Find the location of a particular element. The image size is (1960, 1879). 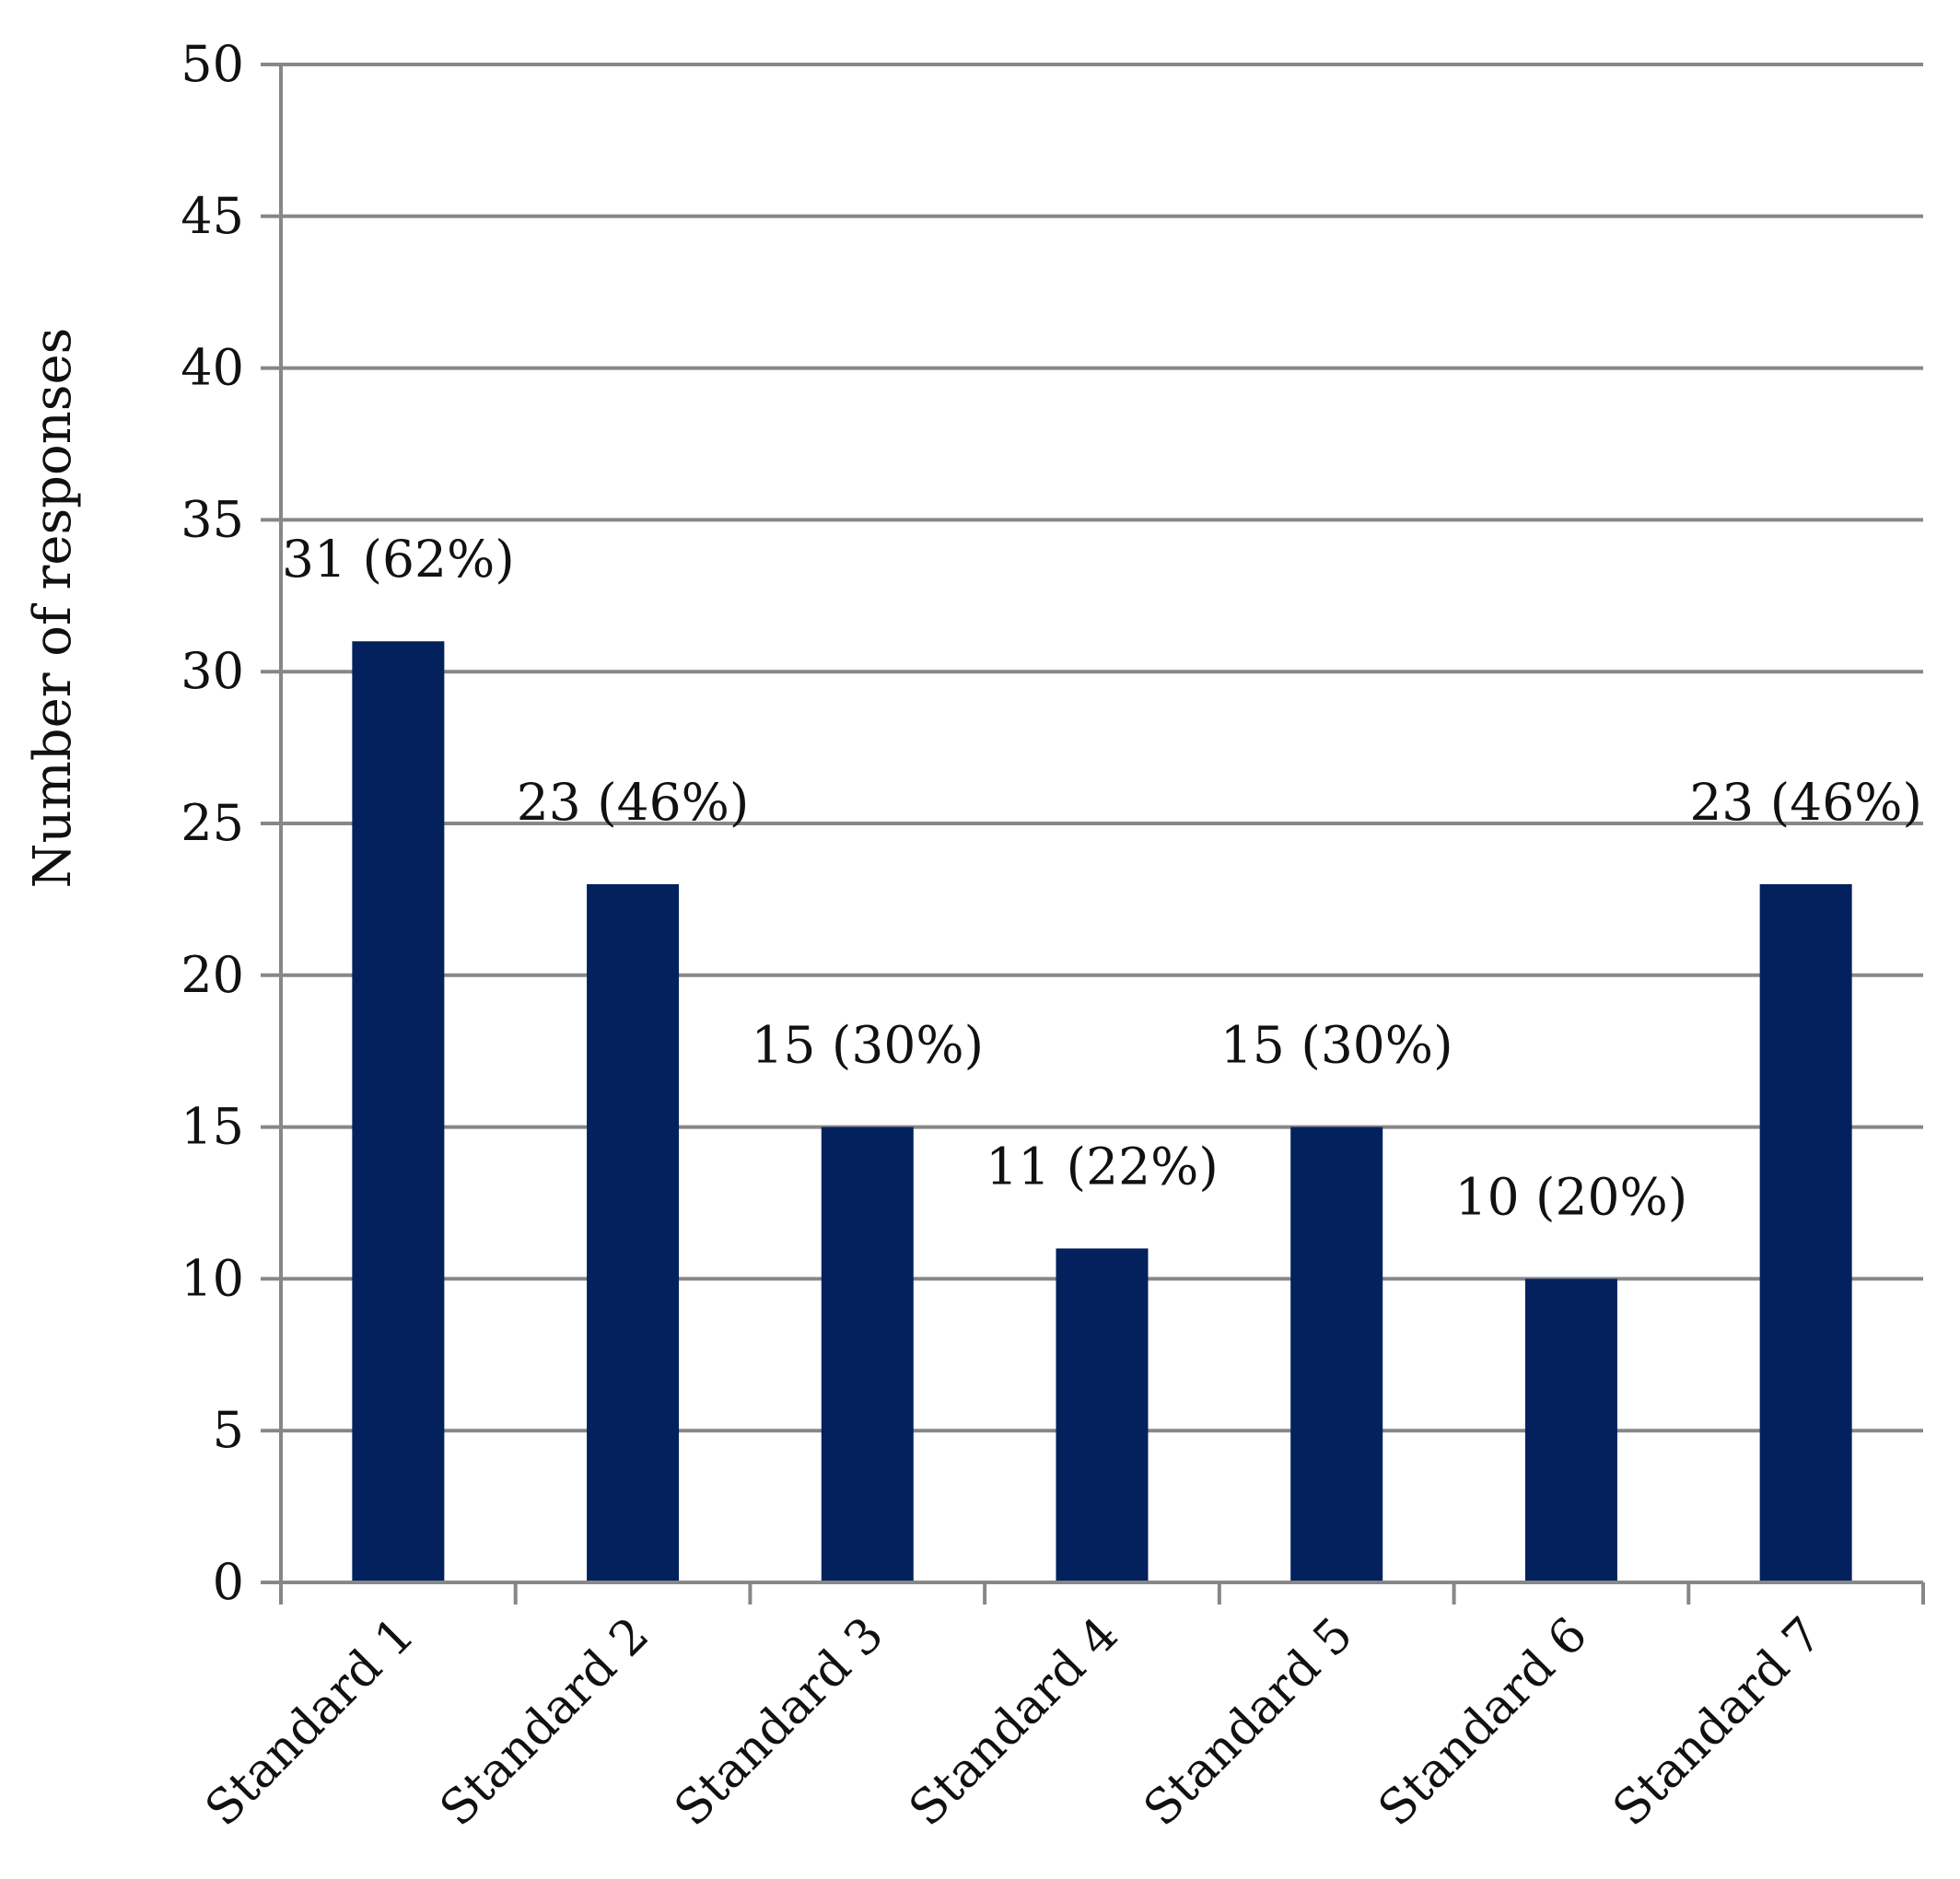

y-tick-label: 25 is located at coordinates (212, 823).